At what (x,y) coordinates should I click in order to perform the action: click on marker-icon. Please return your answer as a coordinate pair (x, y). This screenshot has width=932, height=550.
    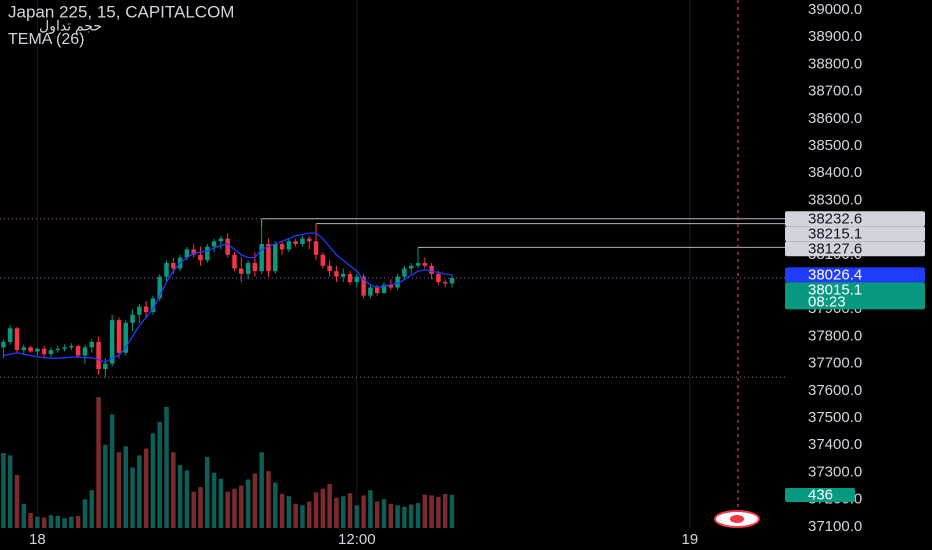
    Looking at the image, I should click on (737, 519).